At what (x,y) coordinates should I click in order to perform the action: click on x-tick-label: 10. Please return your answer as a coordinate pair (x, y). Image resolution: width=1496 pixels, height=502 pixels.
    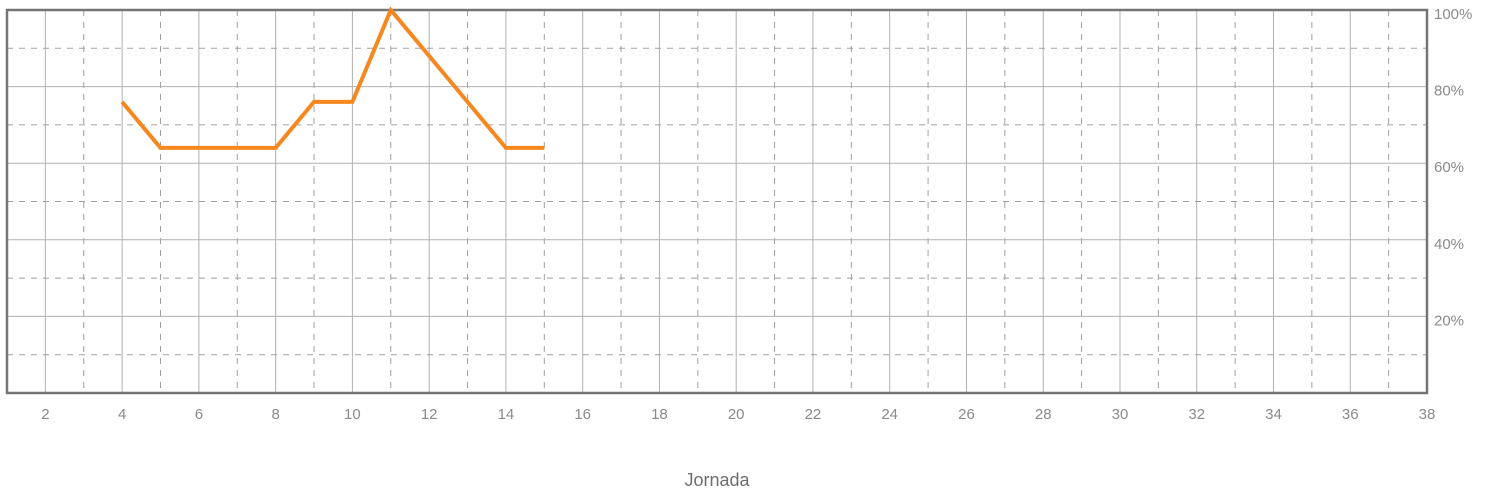
    Looking at the image, I should click on (352, 414).